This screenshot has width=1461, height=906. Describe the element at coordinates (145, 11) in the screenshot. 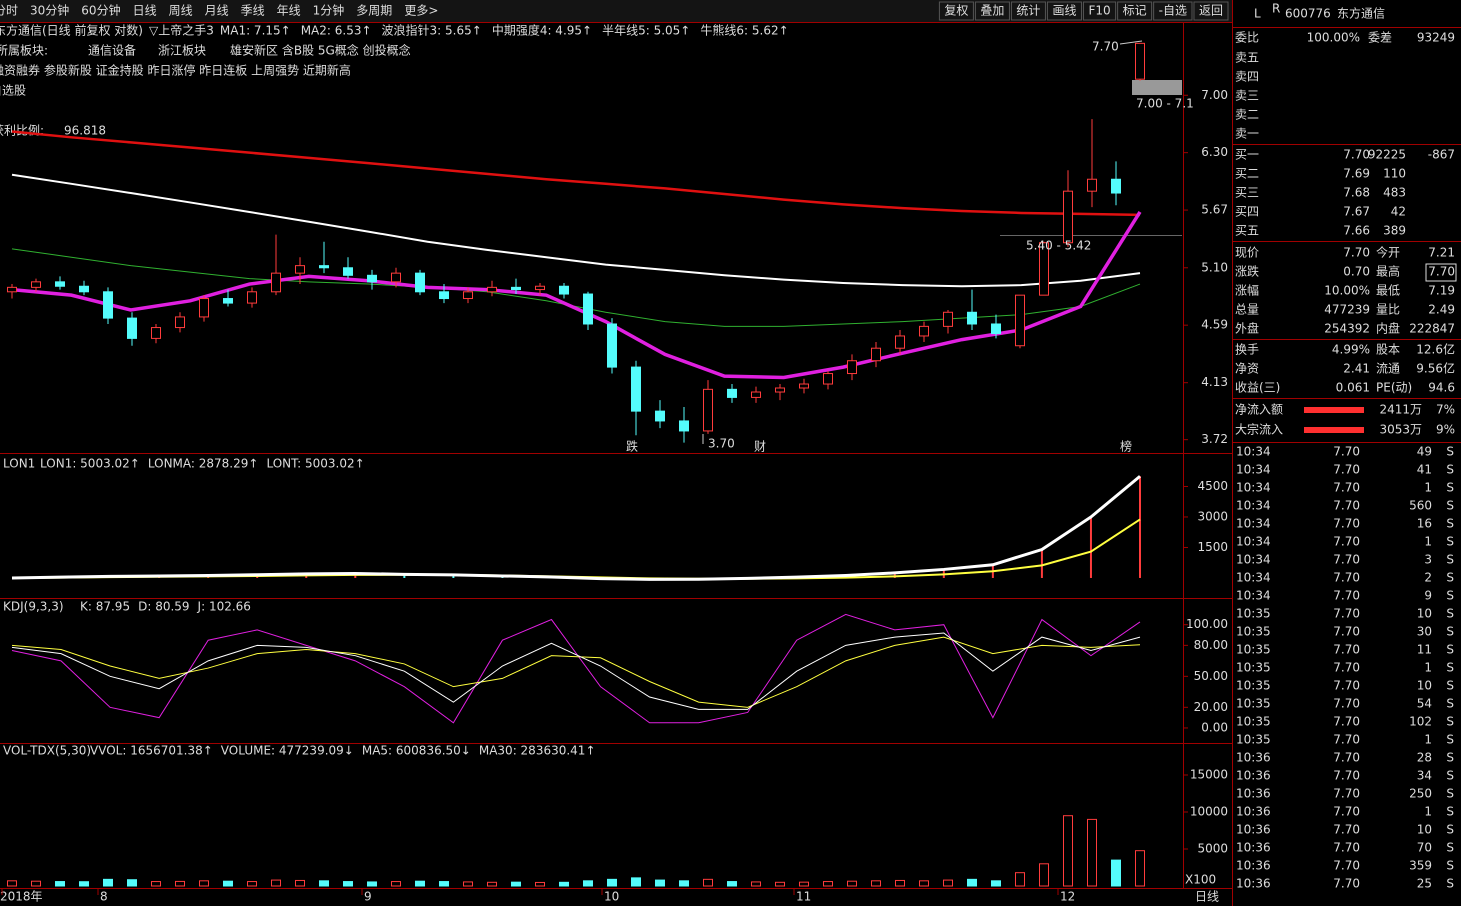

I see `period-tab: 日线` at that location.